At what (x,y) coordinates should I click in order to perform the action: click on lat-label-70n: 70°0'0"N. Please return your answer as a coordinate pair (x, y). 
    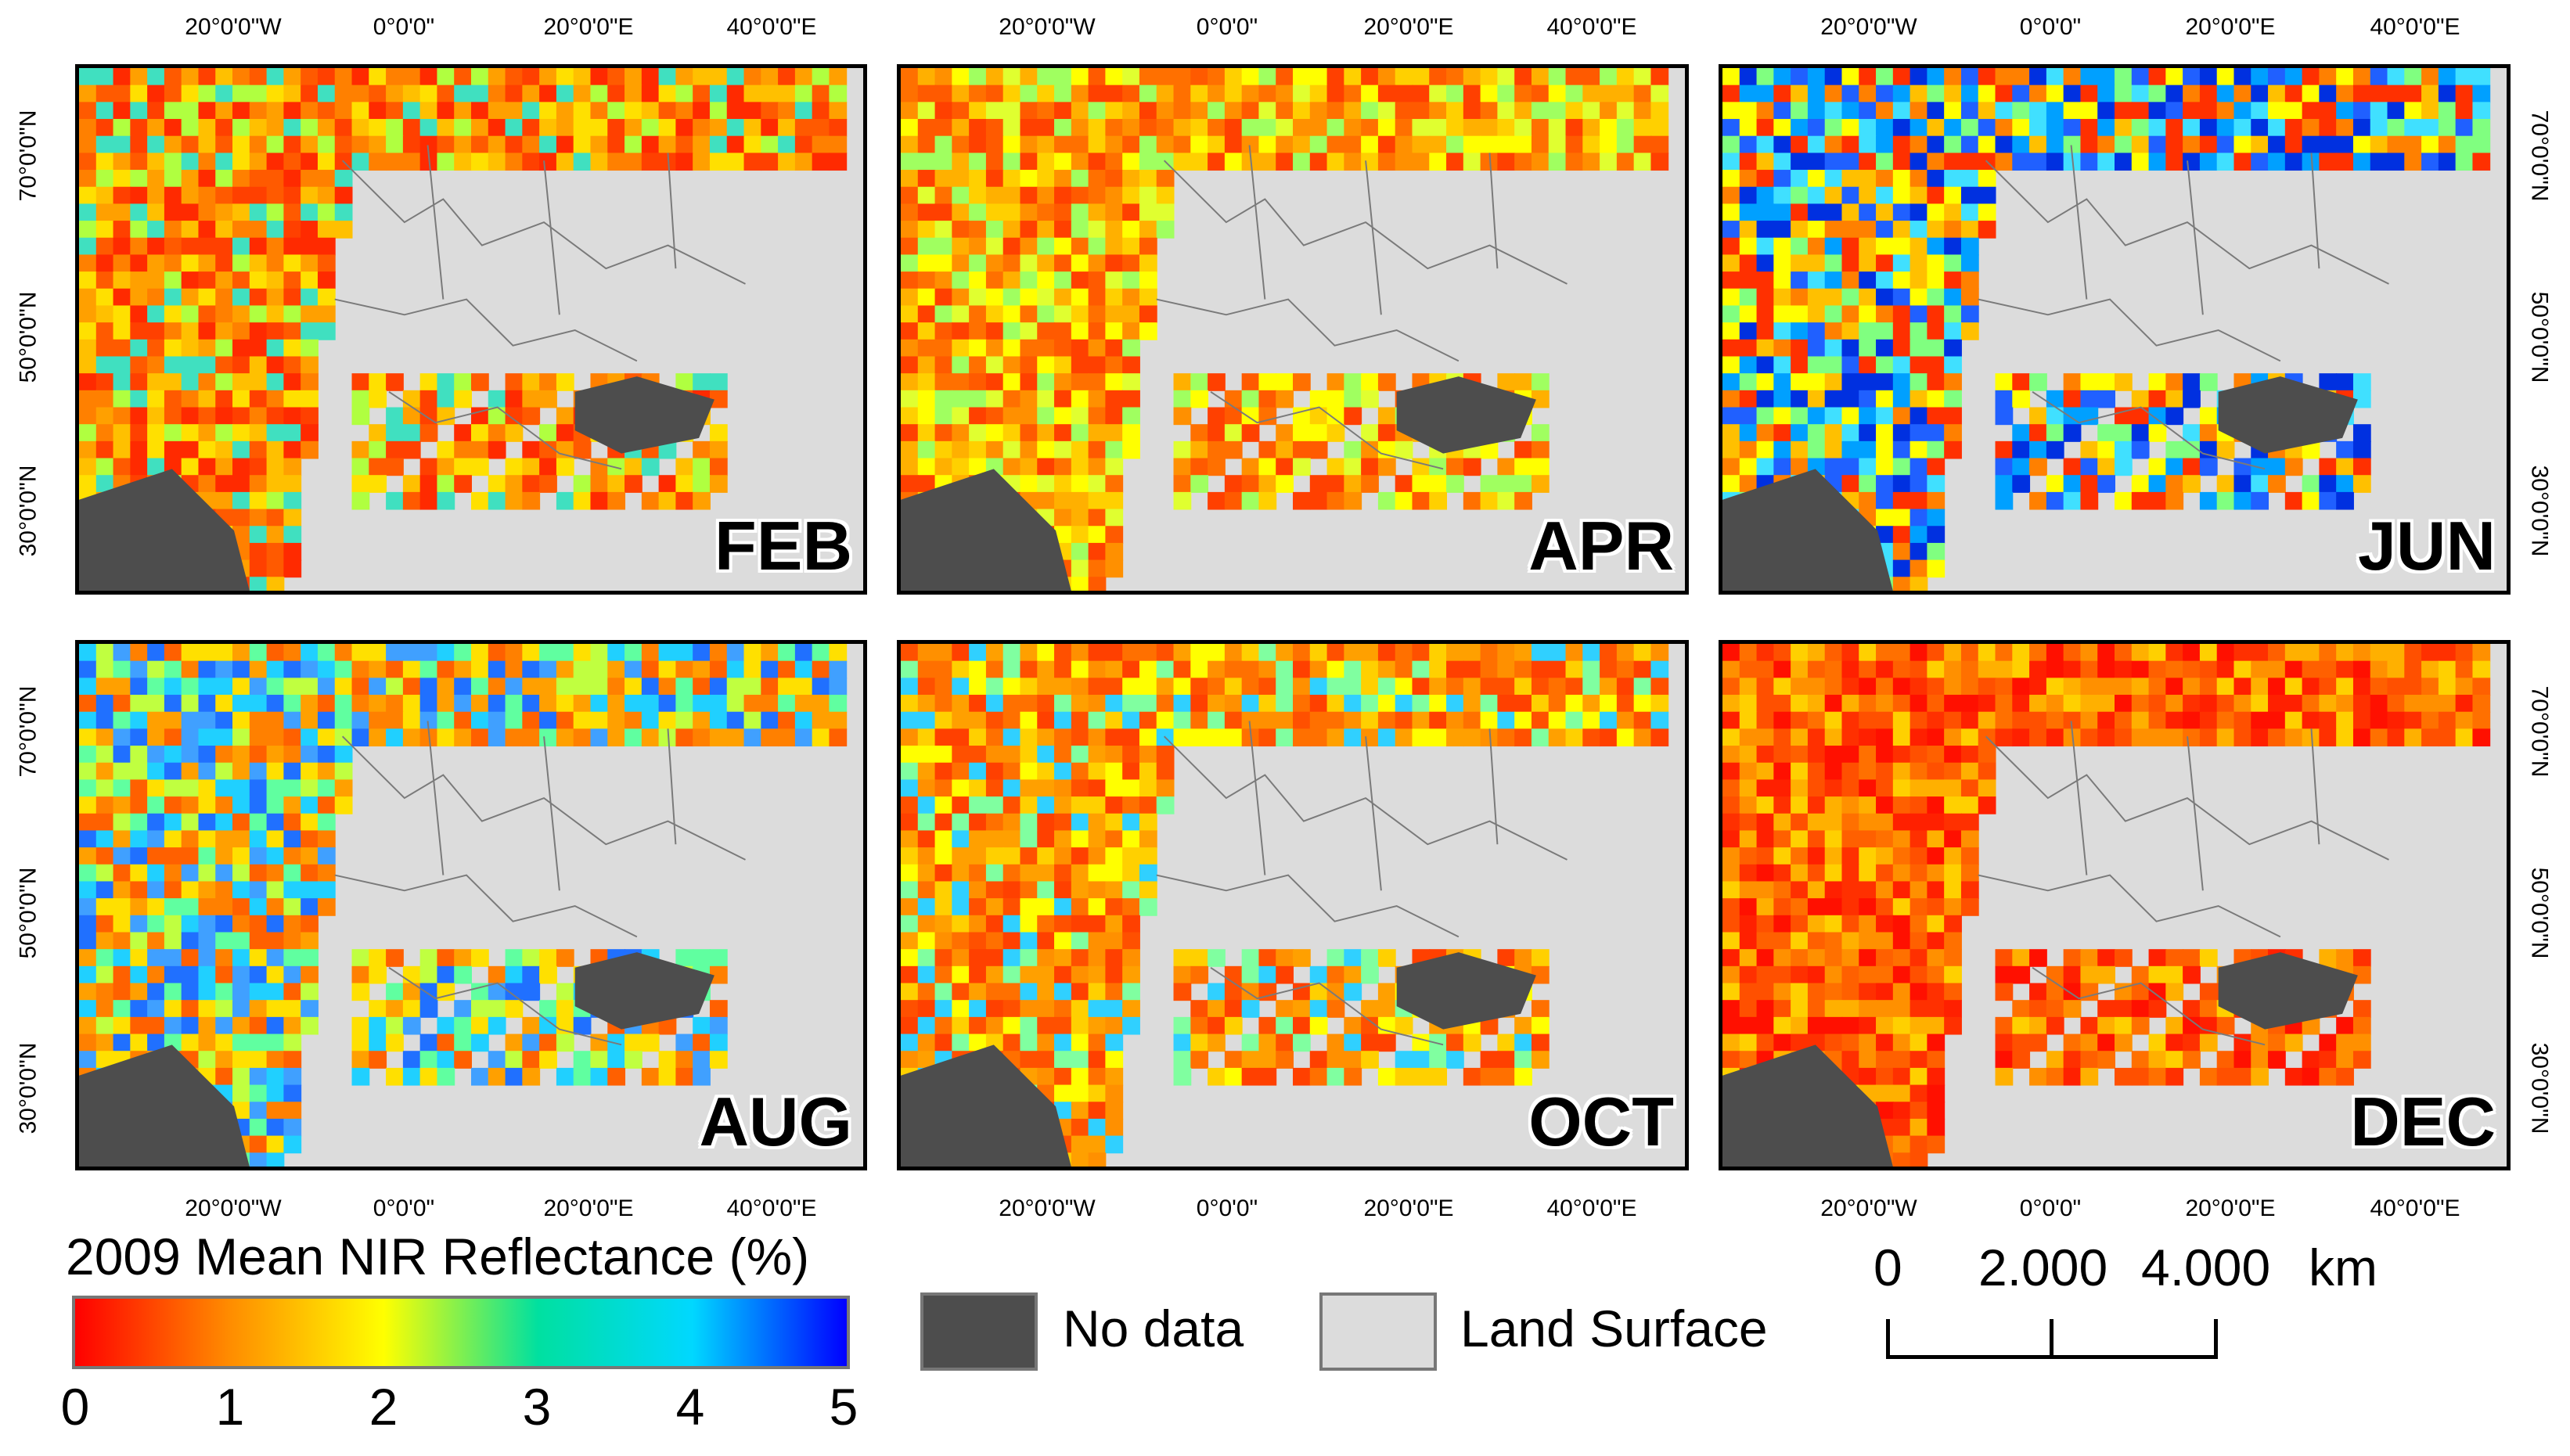
    Looking at the image, I should click on (28, 731).